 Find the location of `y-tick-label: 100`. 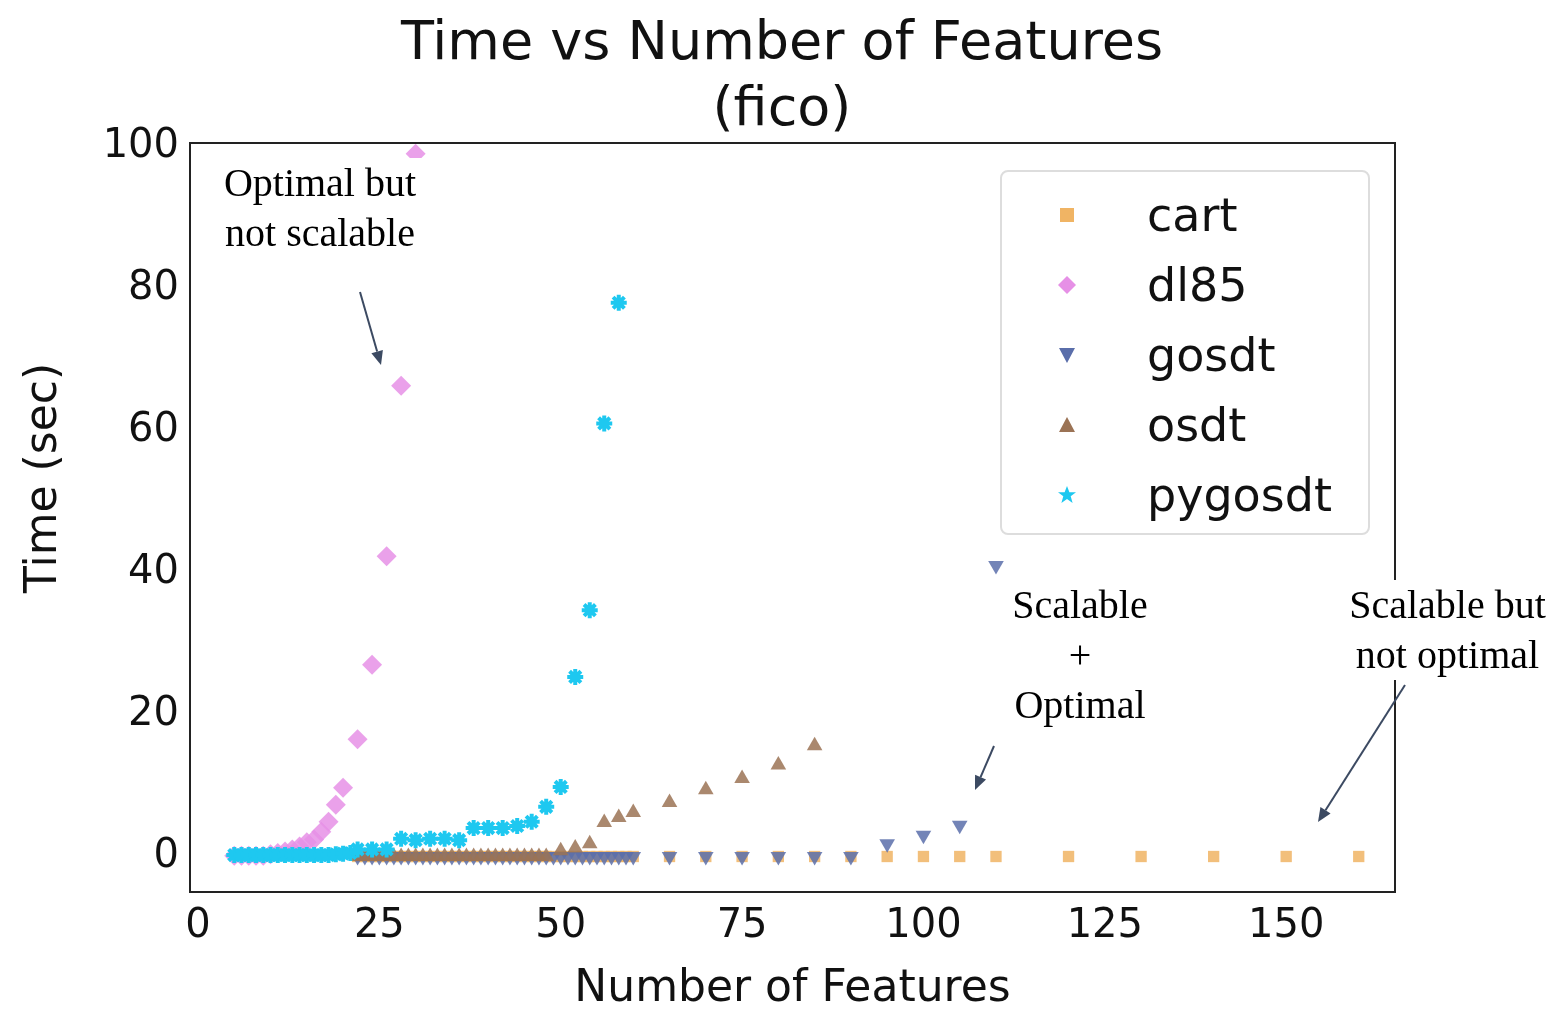

y-tick-label: 100 is located at coordinates (140, 142).